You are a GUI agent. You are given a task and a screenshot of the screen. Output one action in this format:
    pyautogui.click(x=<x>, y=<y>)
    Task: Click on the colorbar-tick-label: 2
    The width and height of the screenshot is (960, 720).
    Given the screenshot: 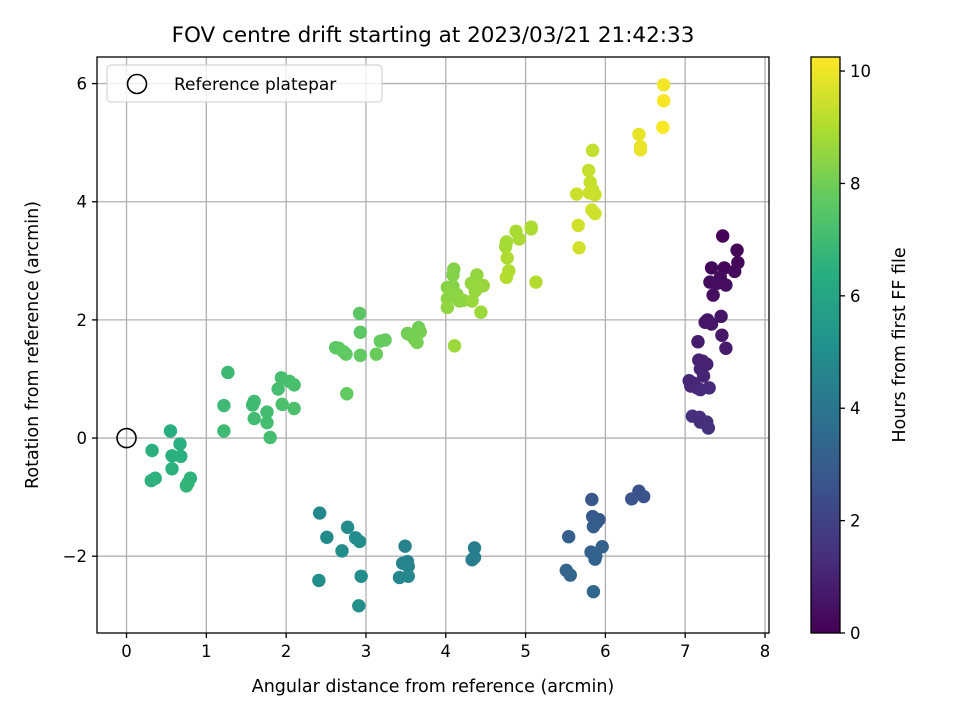 What is the action you would take?
    pyautogui.click(x=855, y=521)
    